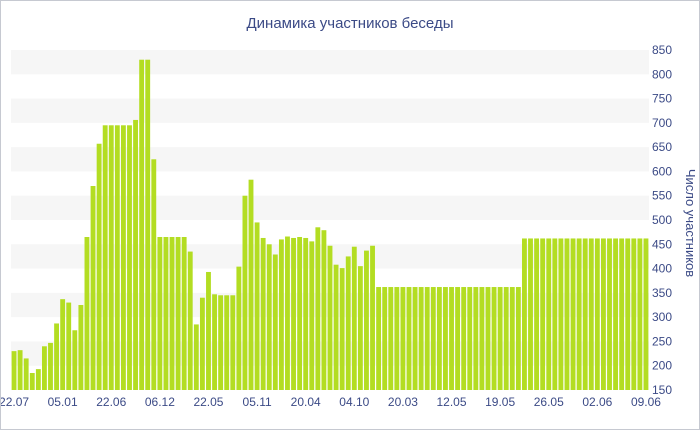 The width and height of the screenshot is (700, 430). Describe the element at coordinates (306, 402) in the screenshot. I see `x-tick-label: 20.04` at that location.